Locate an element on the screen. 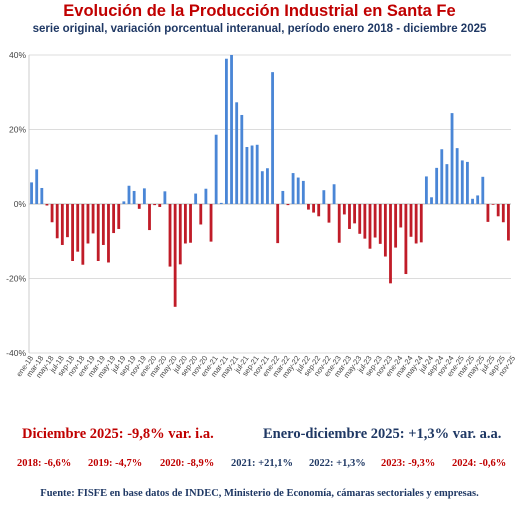 The image size is (519, 508). annual-summary: Enero-diciembre 2025: +1,3% var. a.a. is located at coordinates (382, 434).